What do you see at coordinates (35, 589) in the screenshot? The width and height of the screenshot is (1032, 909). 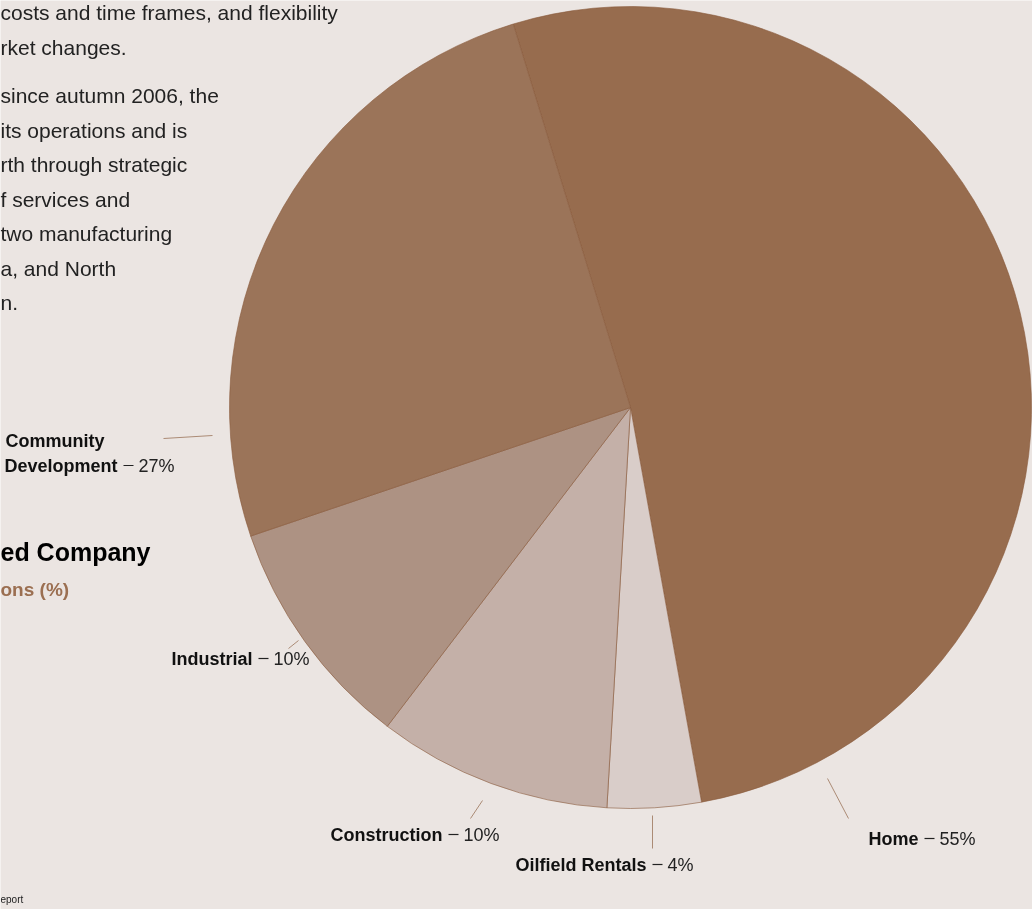 I see `text: ons (%)` at bounding box center [35, 589].